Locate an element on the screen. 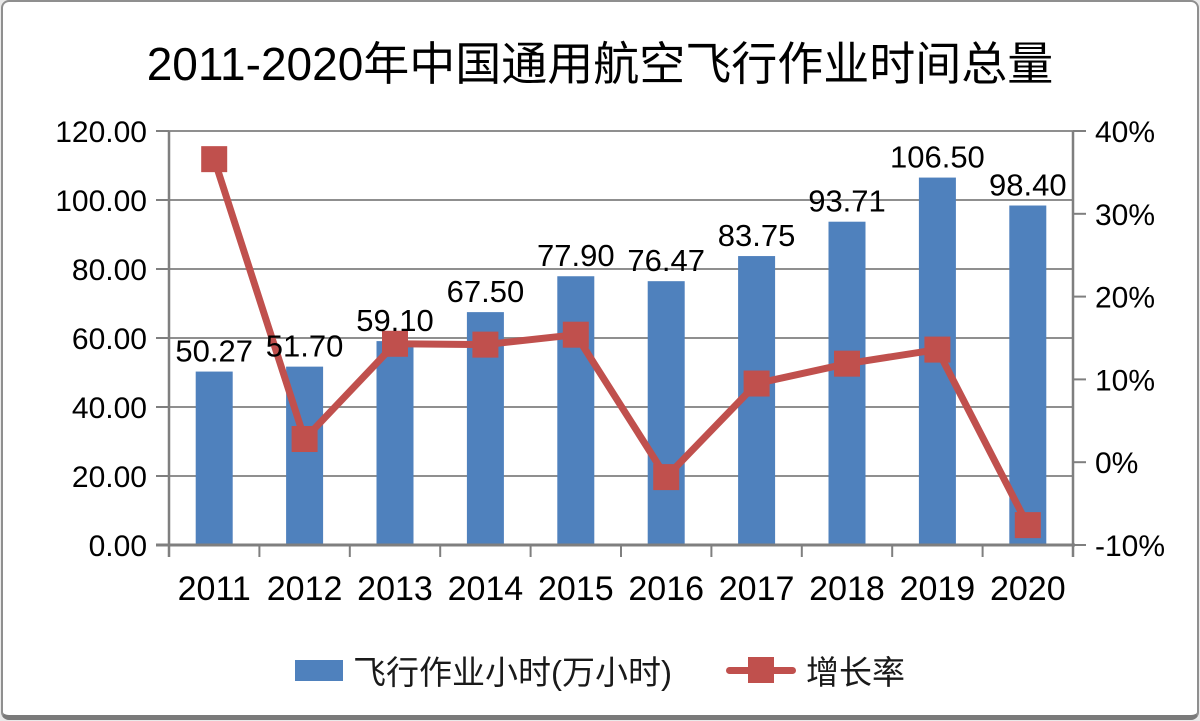  right-axis-label: 30% is located at coordinates (1125, 215).